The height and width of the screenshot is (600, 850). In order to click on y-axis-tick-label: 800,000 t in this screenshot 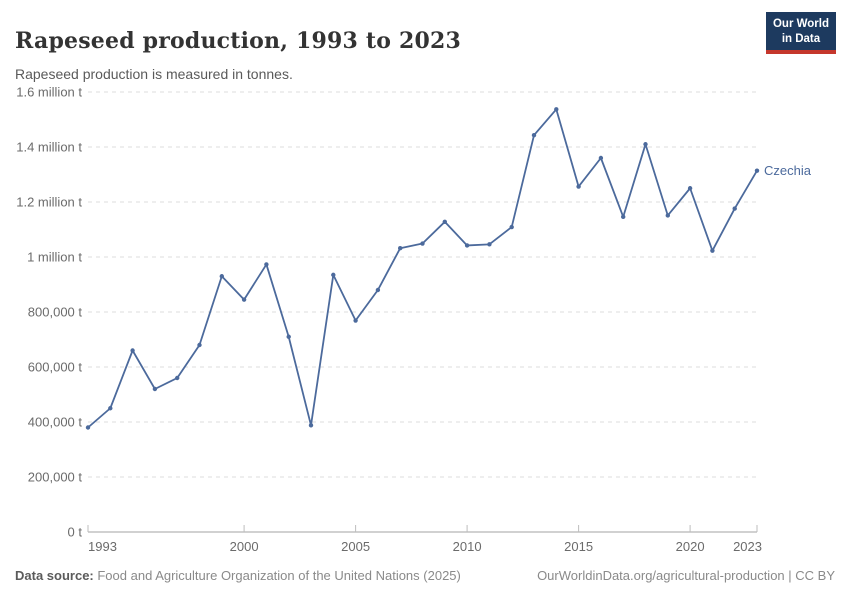, I will do `click(55, 312)`.